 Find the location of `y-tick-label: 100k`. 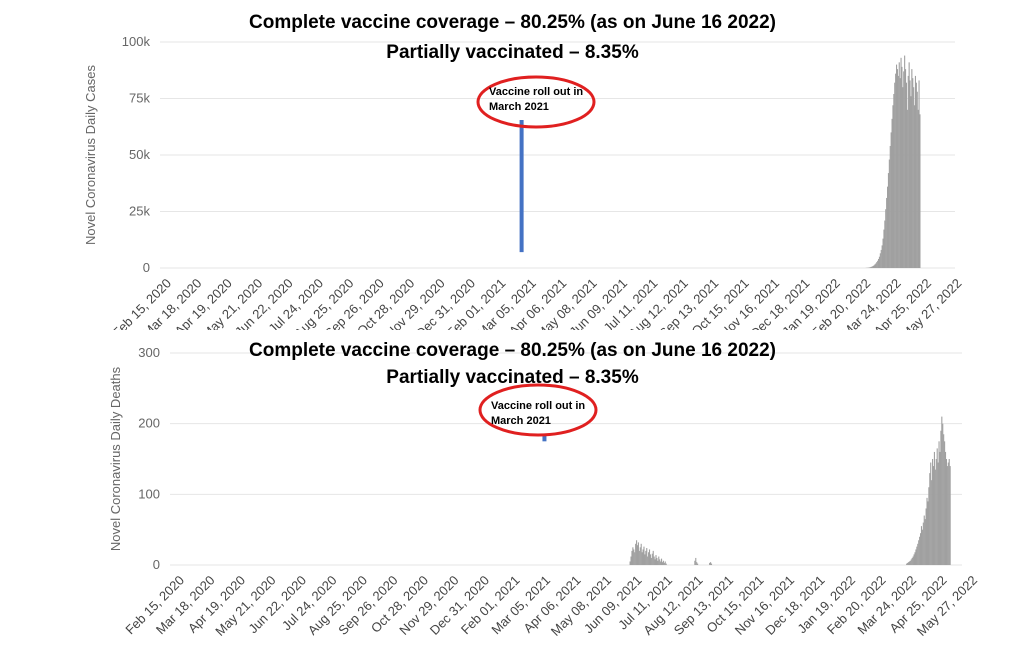

y-tick-label: 100k is located at coordinates (136, 41).